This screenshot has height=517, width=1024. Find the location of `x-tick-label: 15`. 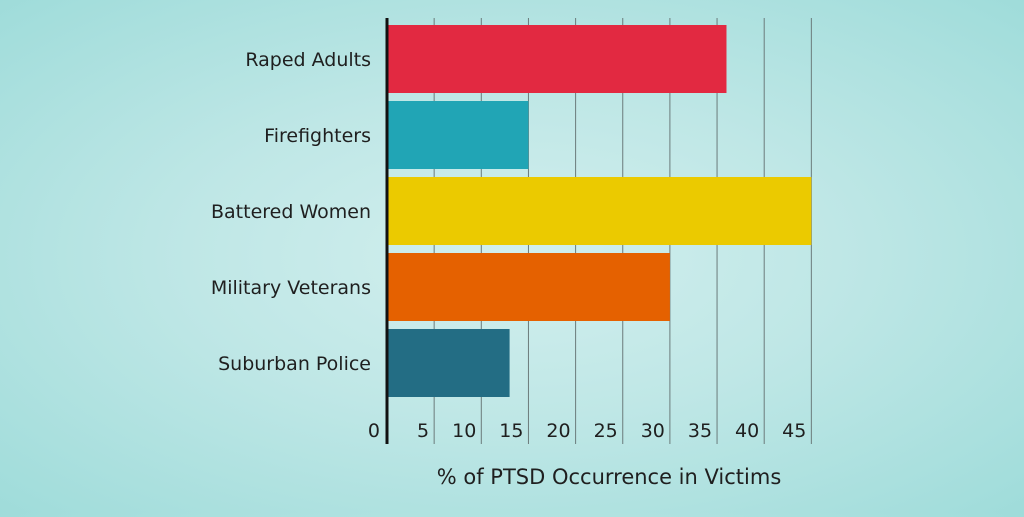

x-tick-label: 15 is located at coordinates (511, 431).